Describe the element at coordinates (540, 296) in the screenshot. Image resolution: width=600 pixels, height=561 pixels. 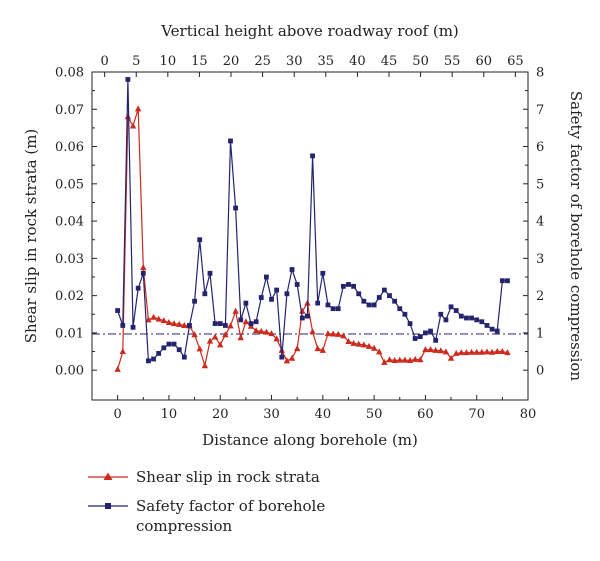
I see `y2-tick-label: 2` at that location.